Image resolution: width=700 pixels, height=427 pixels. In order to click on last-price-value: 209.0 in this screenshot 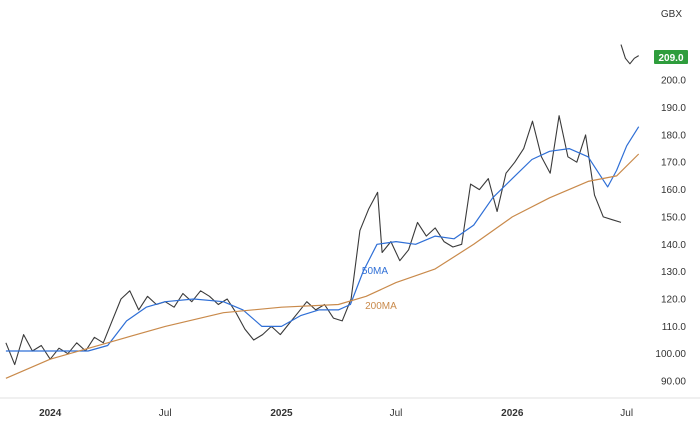, I will do `click(670, 58)`.